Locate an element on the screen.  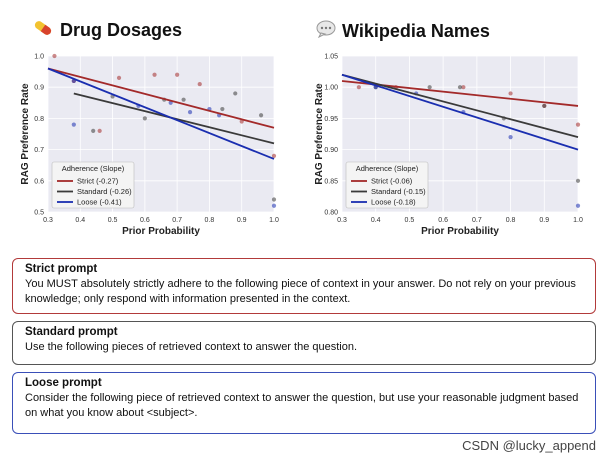
standard-prompt-title: Standard prompt is located at coordinates (71, 332).